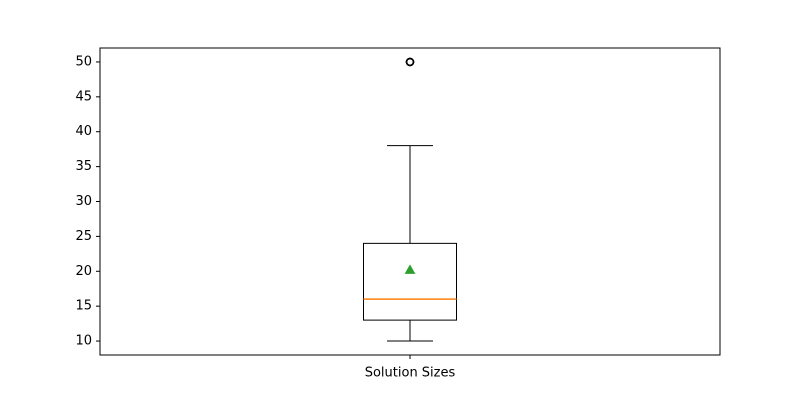 This screenshot has height=400, width=800. Describe the element at coordinates (83, 271) in the screenshot. I see `y-tick-label: 20` at that location.